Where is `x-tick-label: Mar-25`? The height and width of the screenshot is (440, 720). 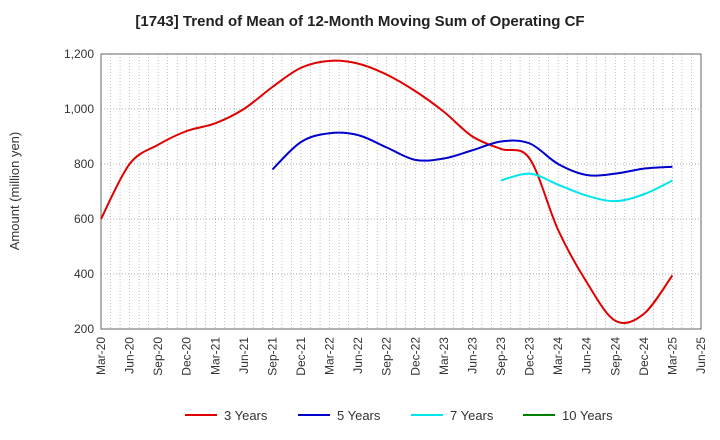 x-tick-label: Mar-25 is located at coordinates (672, 356).